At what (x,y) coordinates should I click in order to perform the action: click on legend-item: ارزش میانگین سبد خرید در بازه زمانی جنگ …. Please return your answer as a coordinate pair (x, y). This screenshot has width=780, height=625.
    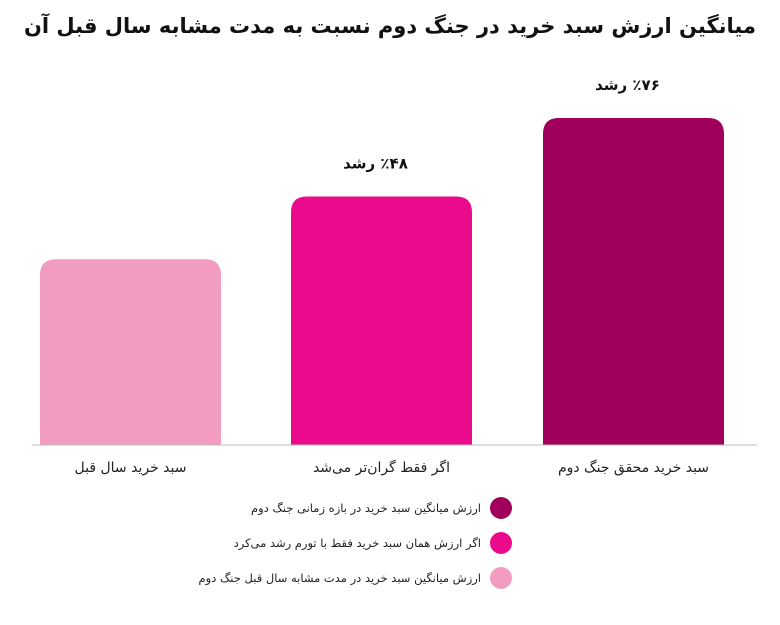
    Looking at the image, I should click on (355, 508).